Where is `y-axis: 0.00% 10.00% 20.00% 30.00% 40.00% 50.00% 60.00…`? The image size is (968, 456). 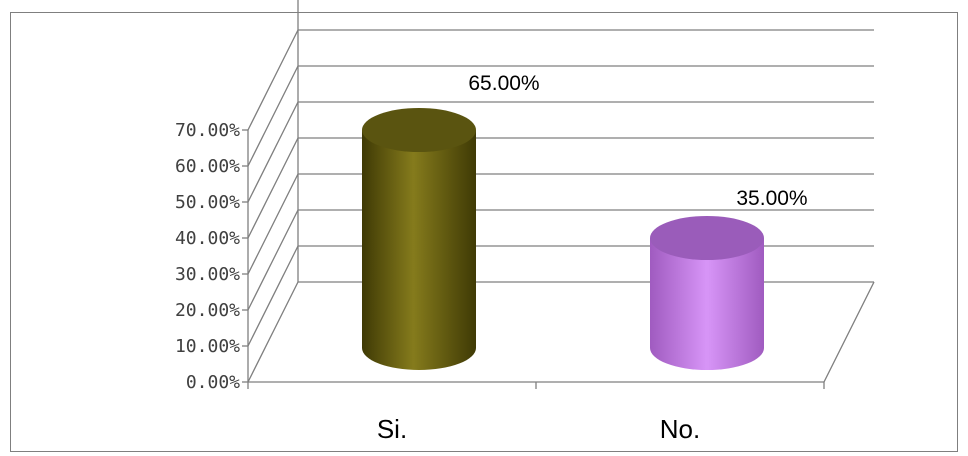 y-axis: 0.00% 10.00% 20.00% 30.00% 40.00% 50.00% 60.00… is located at coordinates (211, 256).